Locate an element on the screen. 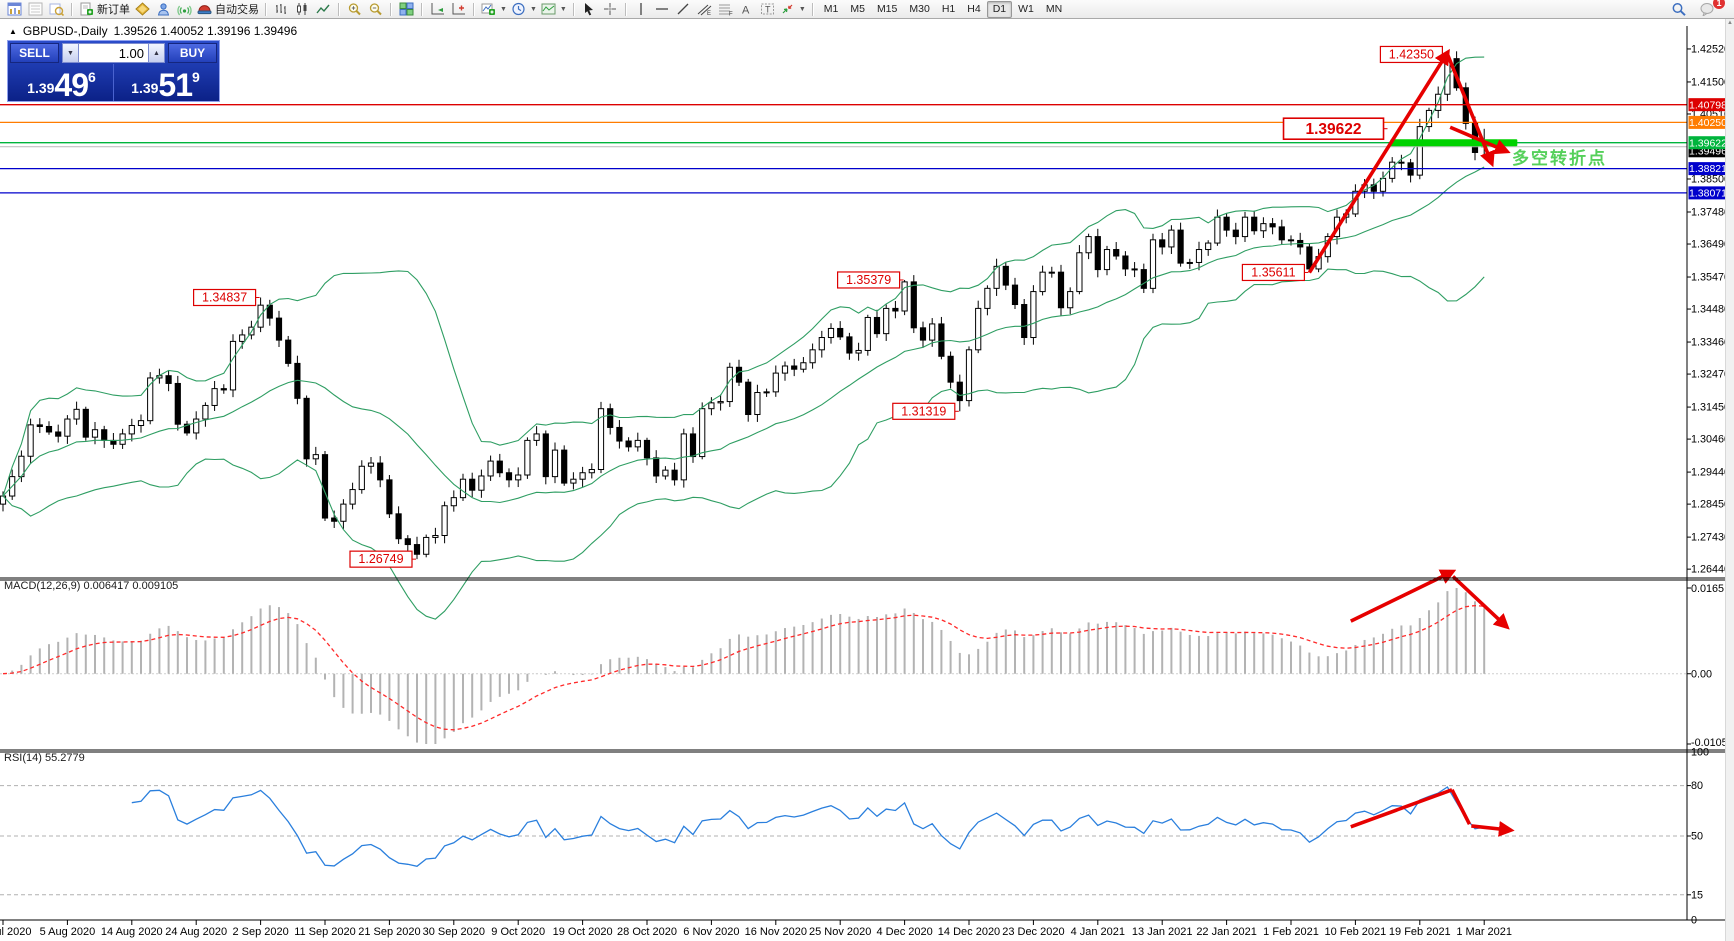 This screenshot has width=1734, height=941. svg-text: 25 Nov 2020 is located at coordinates (840, 932).